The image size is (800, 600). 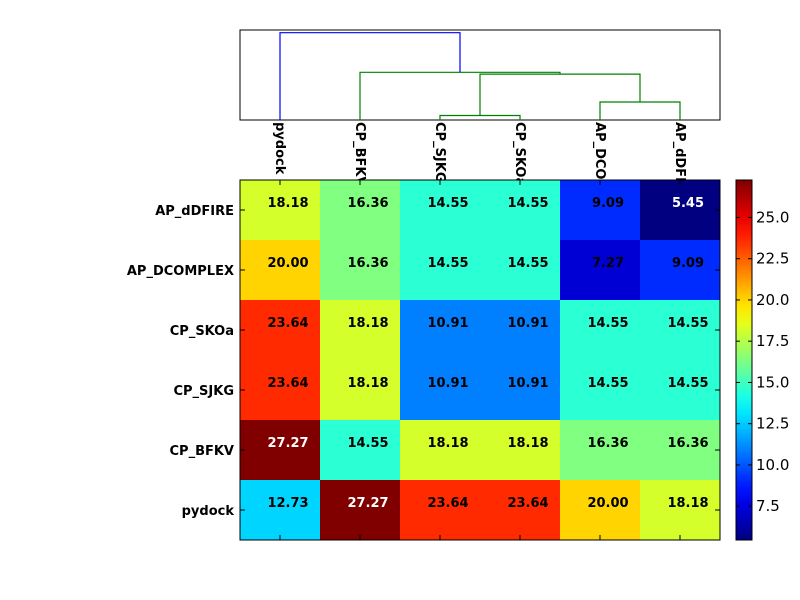 What do you see at coordinates (203, 391) in the screenshot?
I see `row-label: CP_SJKG` at bounding box center [203, 391].